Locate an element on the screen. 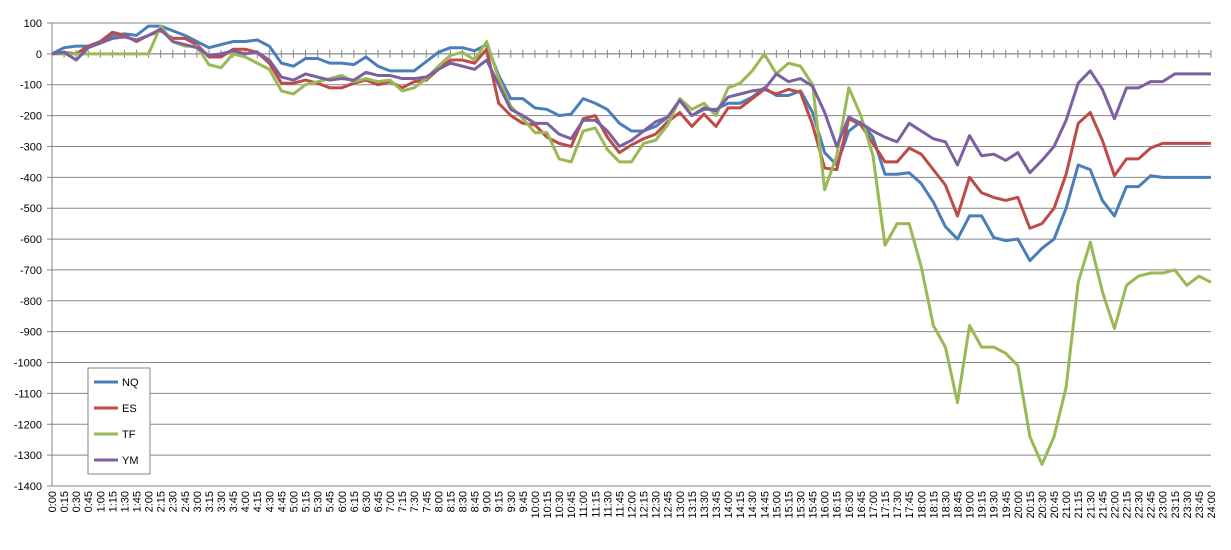  x-tick-label: 12:30 is located at coordinates (657, 505).